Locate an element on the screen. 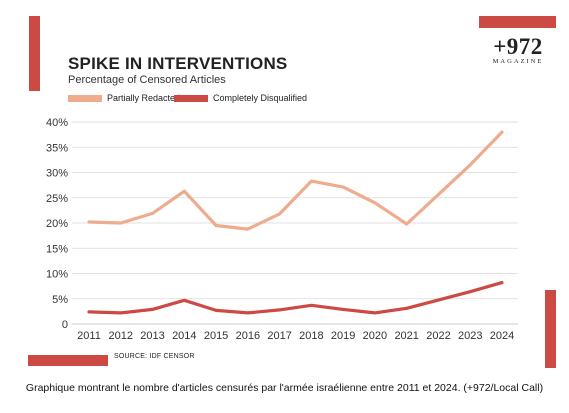 Image resolution: width=569 pixels, height=413 pixels. accent-bar-left is located at coordinates (34, 53).